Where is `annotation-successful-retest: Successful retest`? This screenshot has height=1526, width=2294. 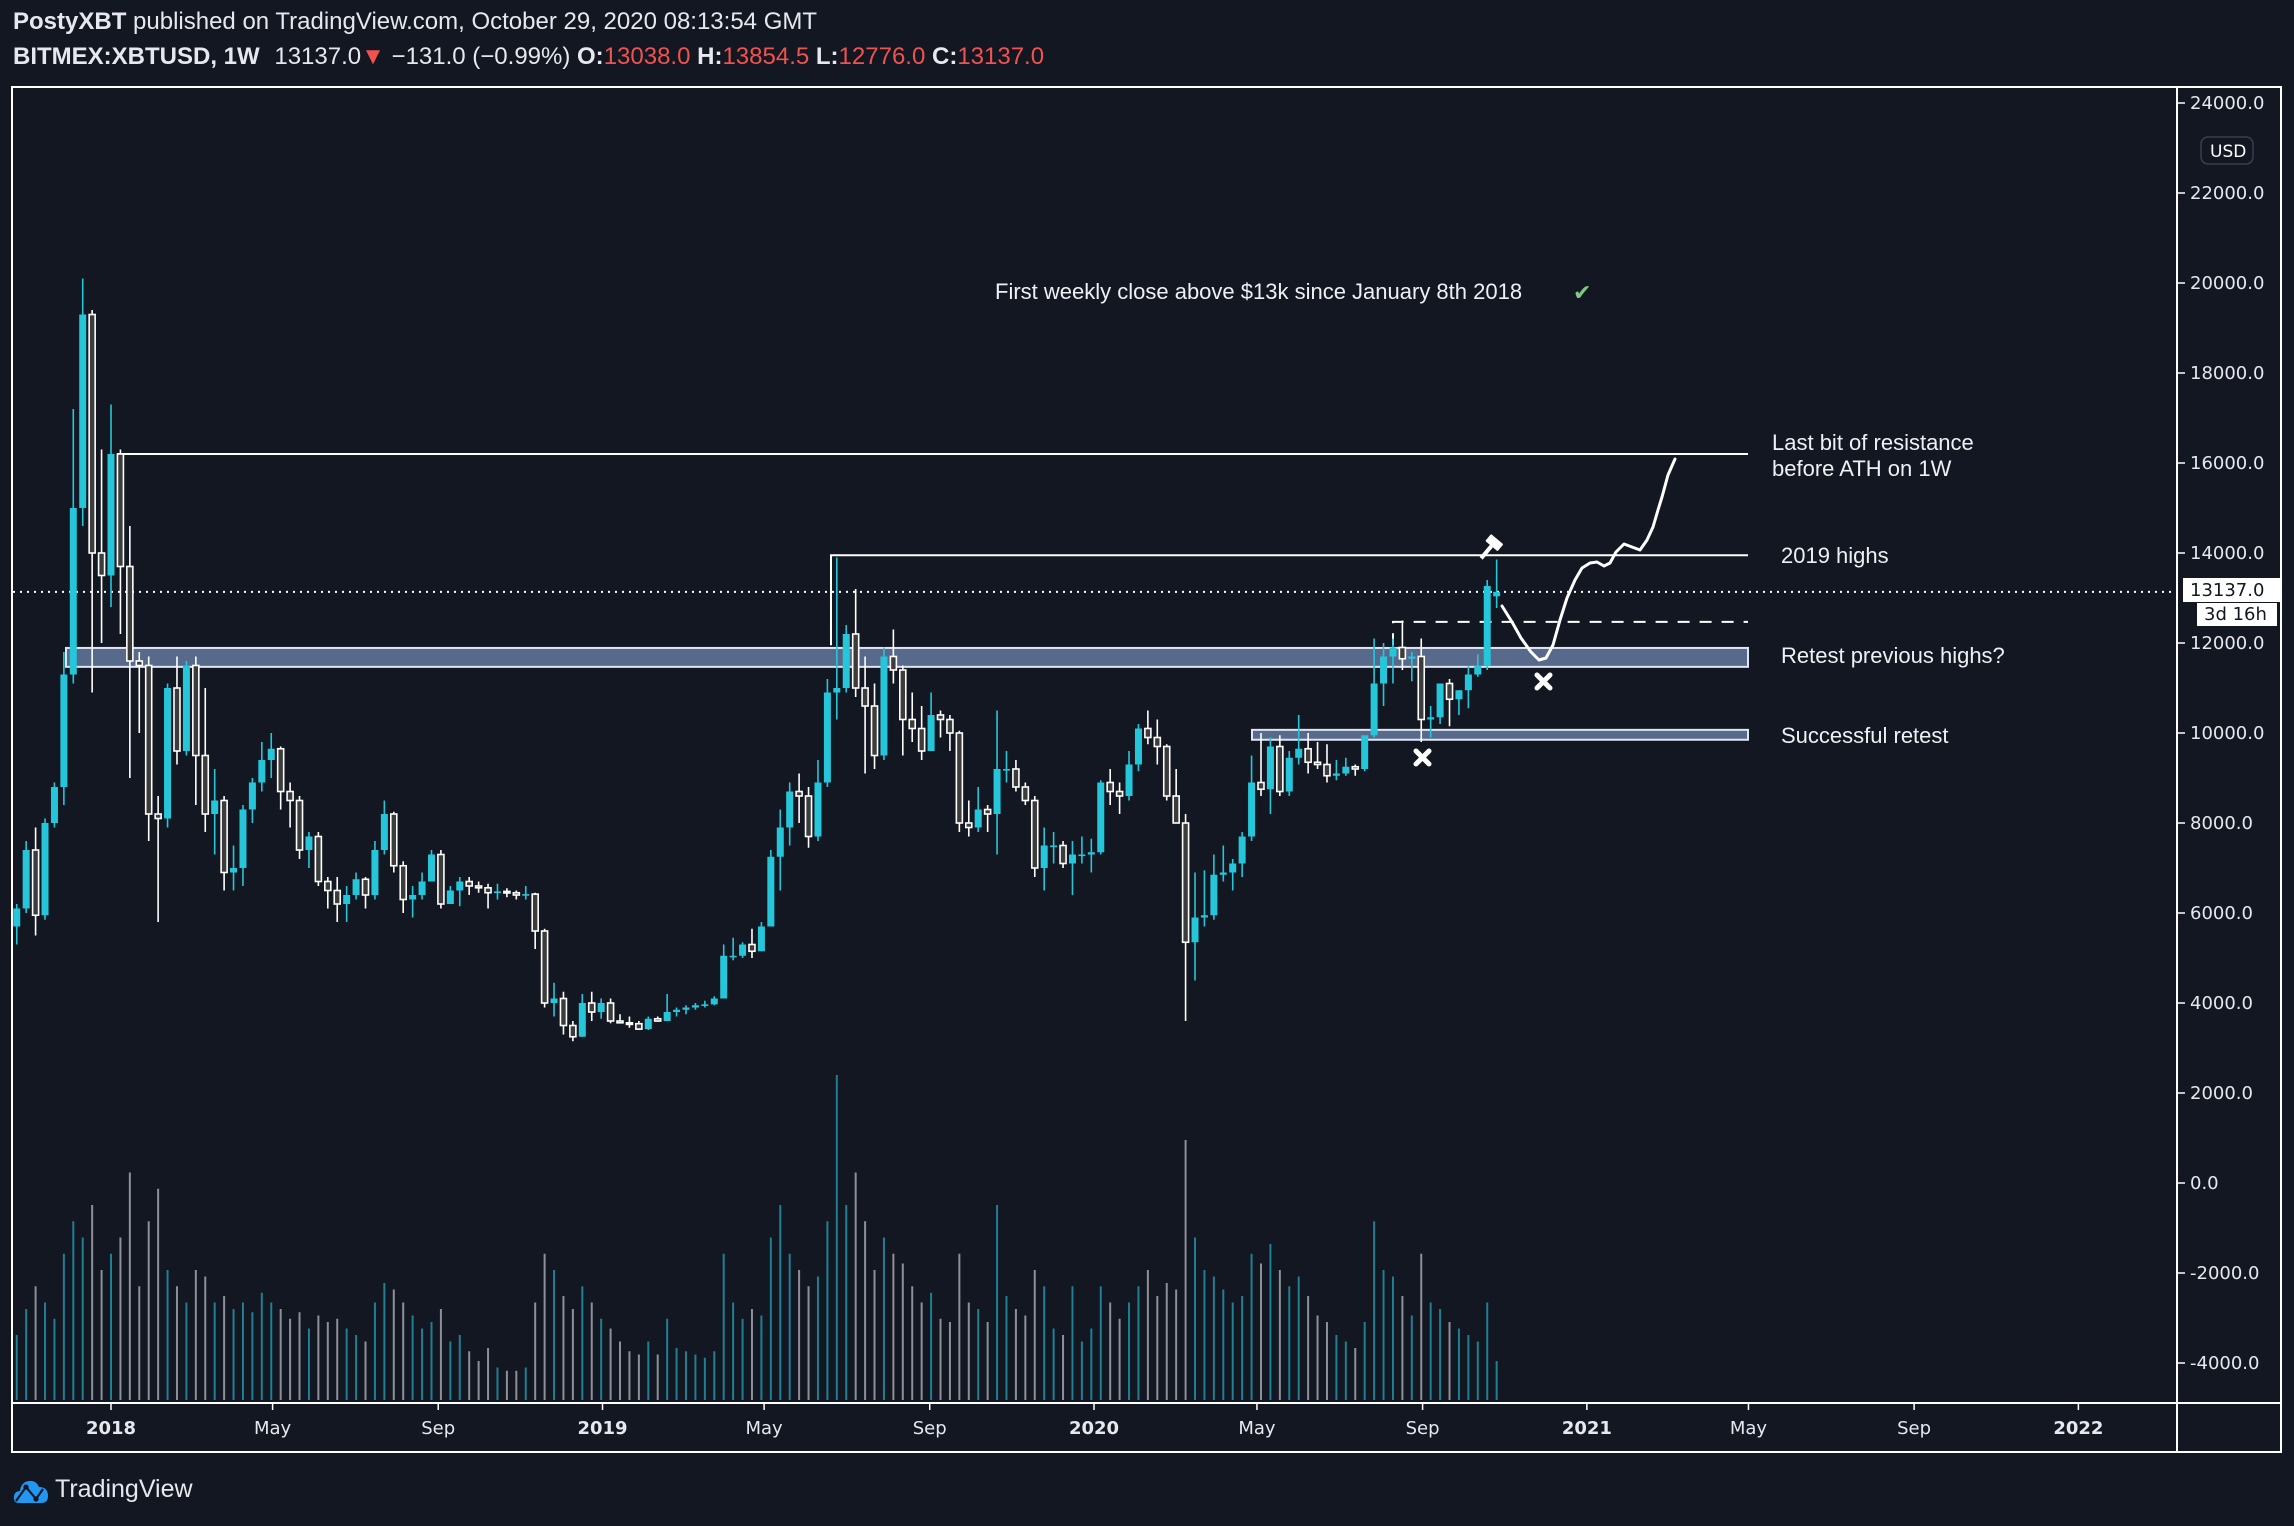 annotation-successful-retest: Successful retest is located at coordinates (1865, 735).